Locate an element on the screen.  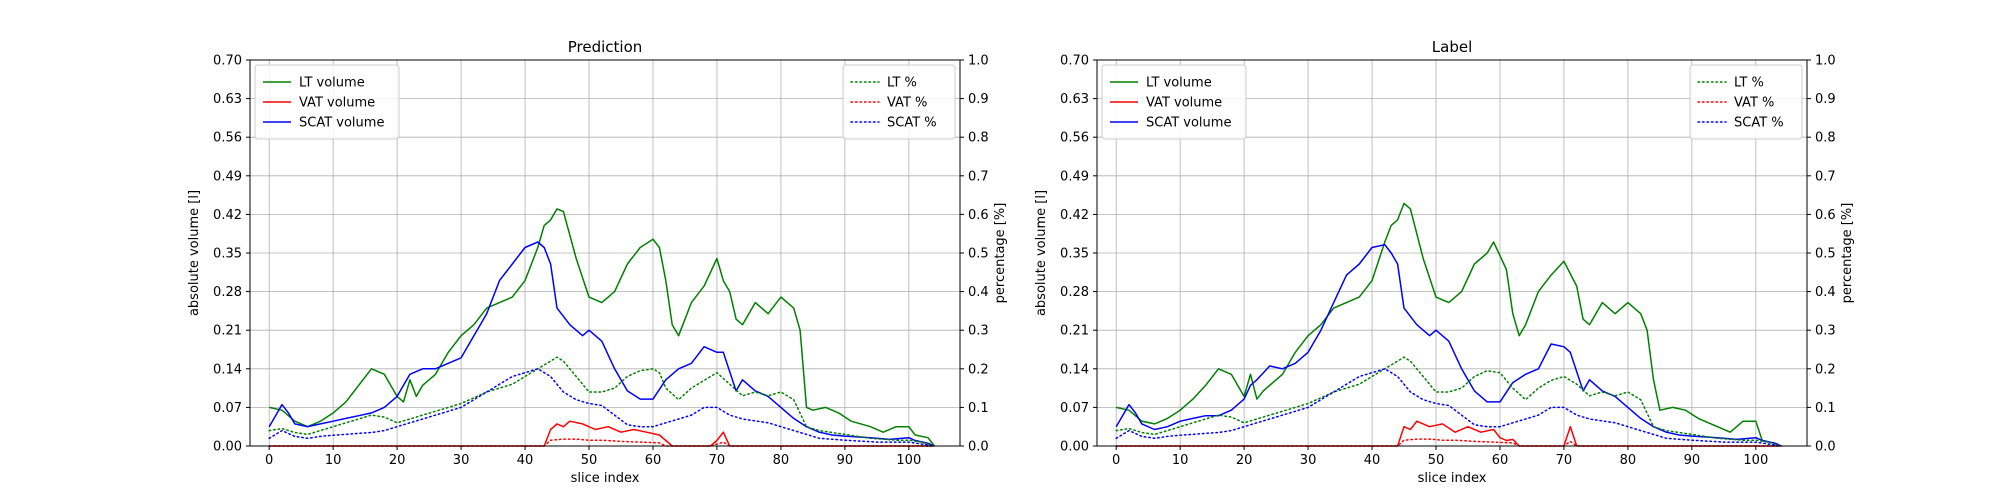
y-right-tick-label: 0.5 is located at coordinates (1825, 254).